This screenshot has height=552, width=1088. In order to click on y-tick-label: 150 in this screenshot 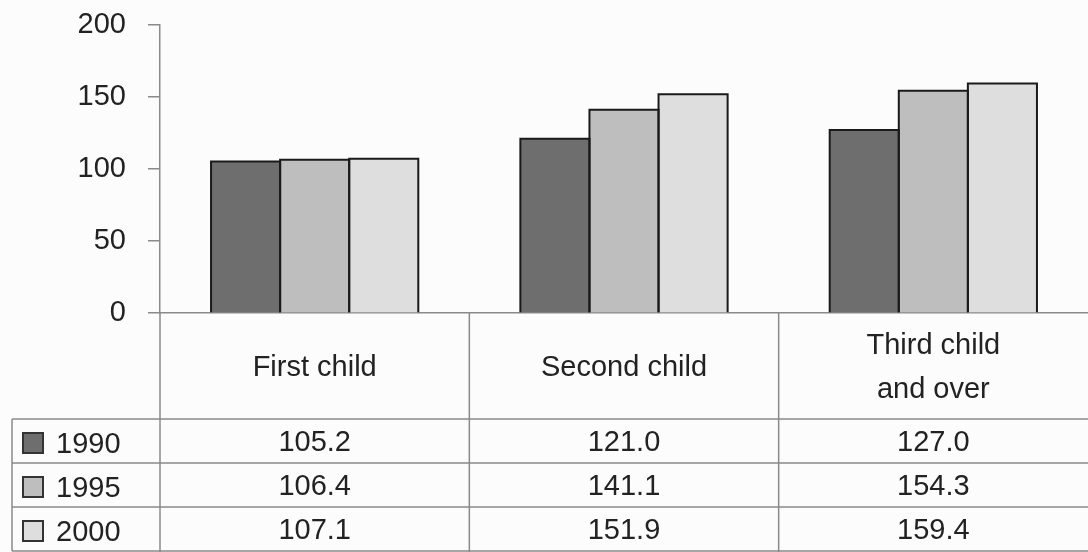, I will do `click(101, 95)`.